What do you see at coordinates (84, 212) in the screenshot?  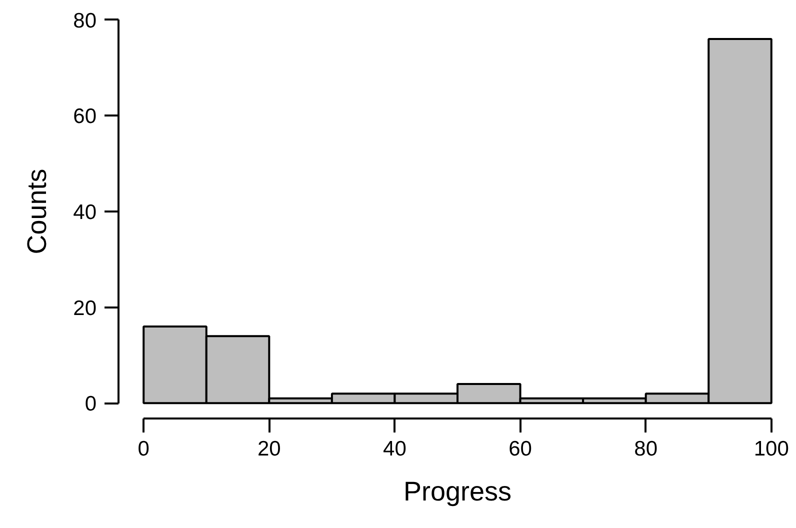 I see `y-tick-label: 40` at bounding box center [84, 212].